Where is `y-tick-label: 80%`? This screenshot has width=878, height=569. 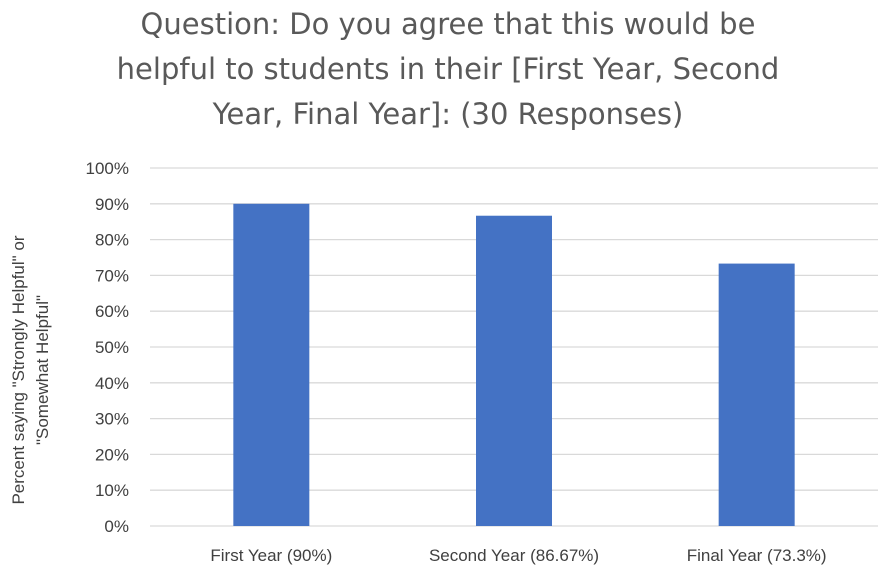 y-tick-label: 80% is located at coordinates (112, 240).